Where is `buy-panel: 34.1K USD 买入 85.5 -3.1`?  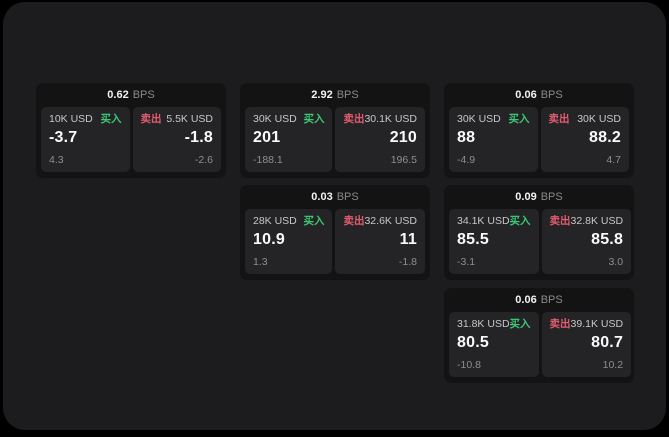
buy-panel: 34.1K USD 买入 85.5 -3.1 is located at coordinates (494, 241).